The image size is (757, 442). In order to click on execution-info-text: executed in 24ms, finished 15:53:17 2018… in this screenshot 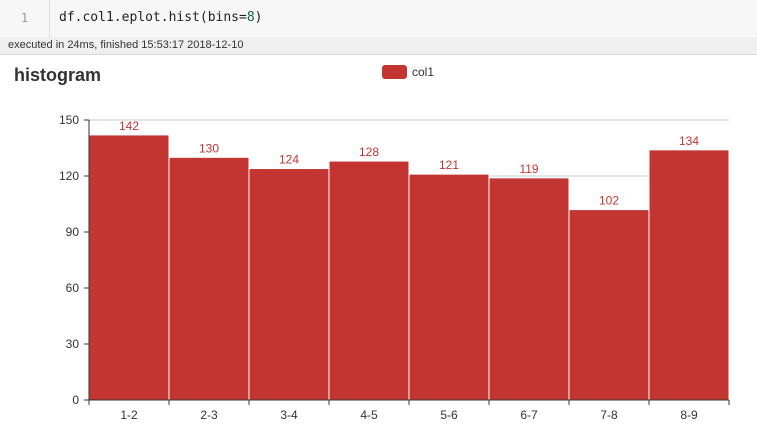, I will do `click(126, 45)`.